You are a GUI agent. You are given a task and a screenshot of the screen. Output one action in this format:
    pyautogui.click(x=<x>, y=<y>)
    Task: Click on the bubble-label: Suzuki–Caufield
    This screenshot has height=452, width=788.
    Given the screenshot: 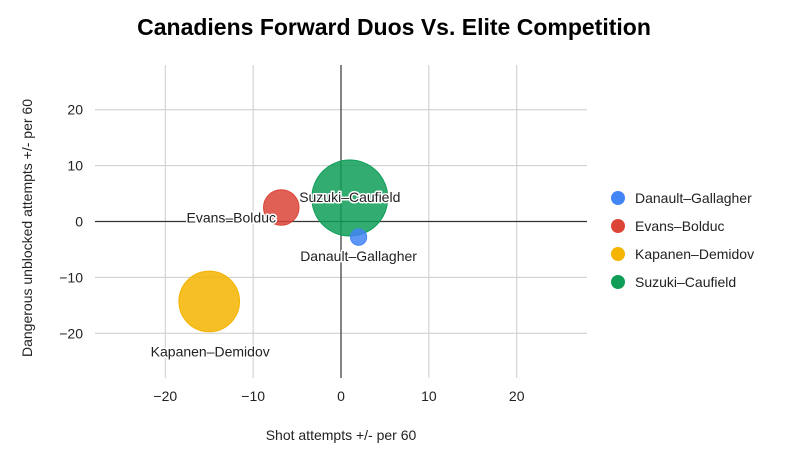 What is the action you would take?
    pyautogui.click(x=349, y=197)
    